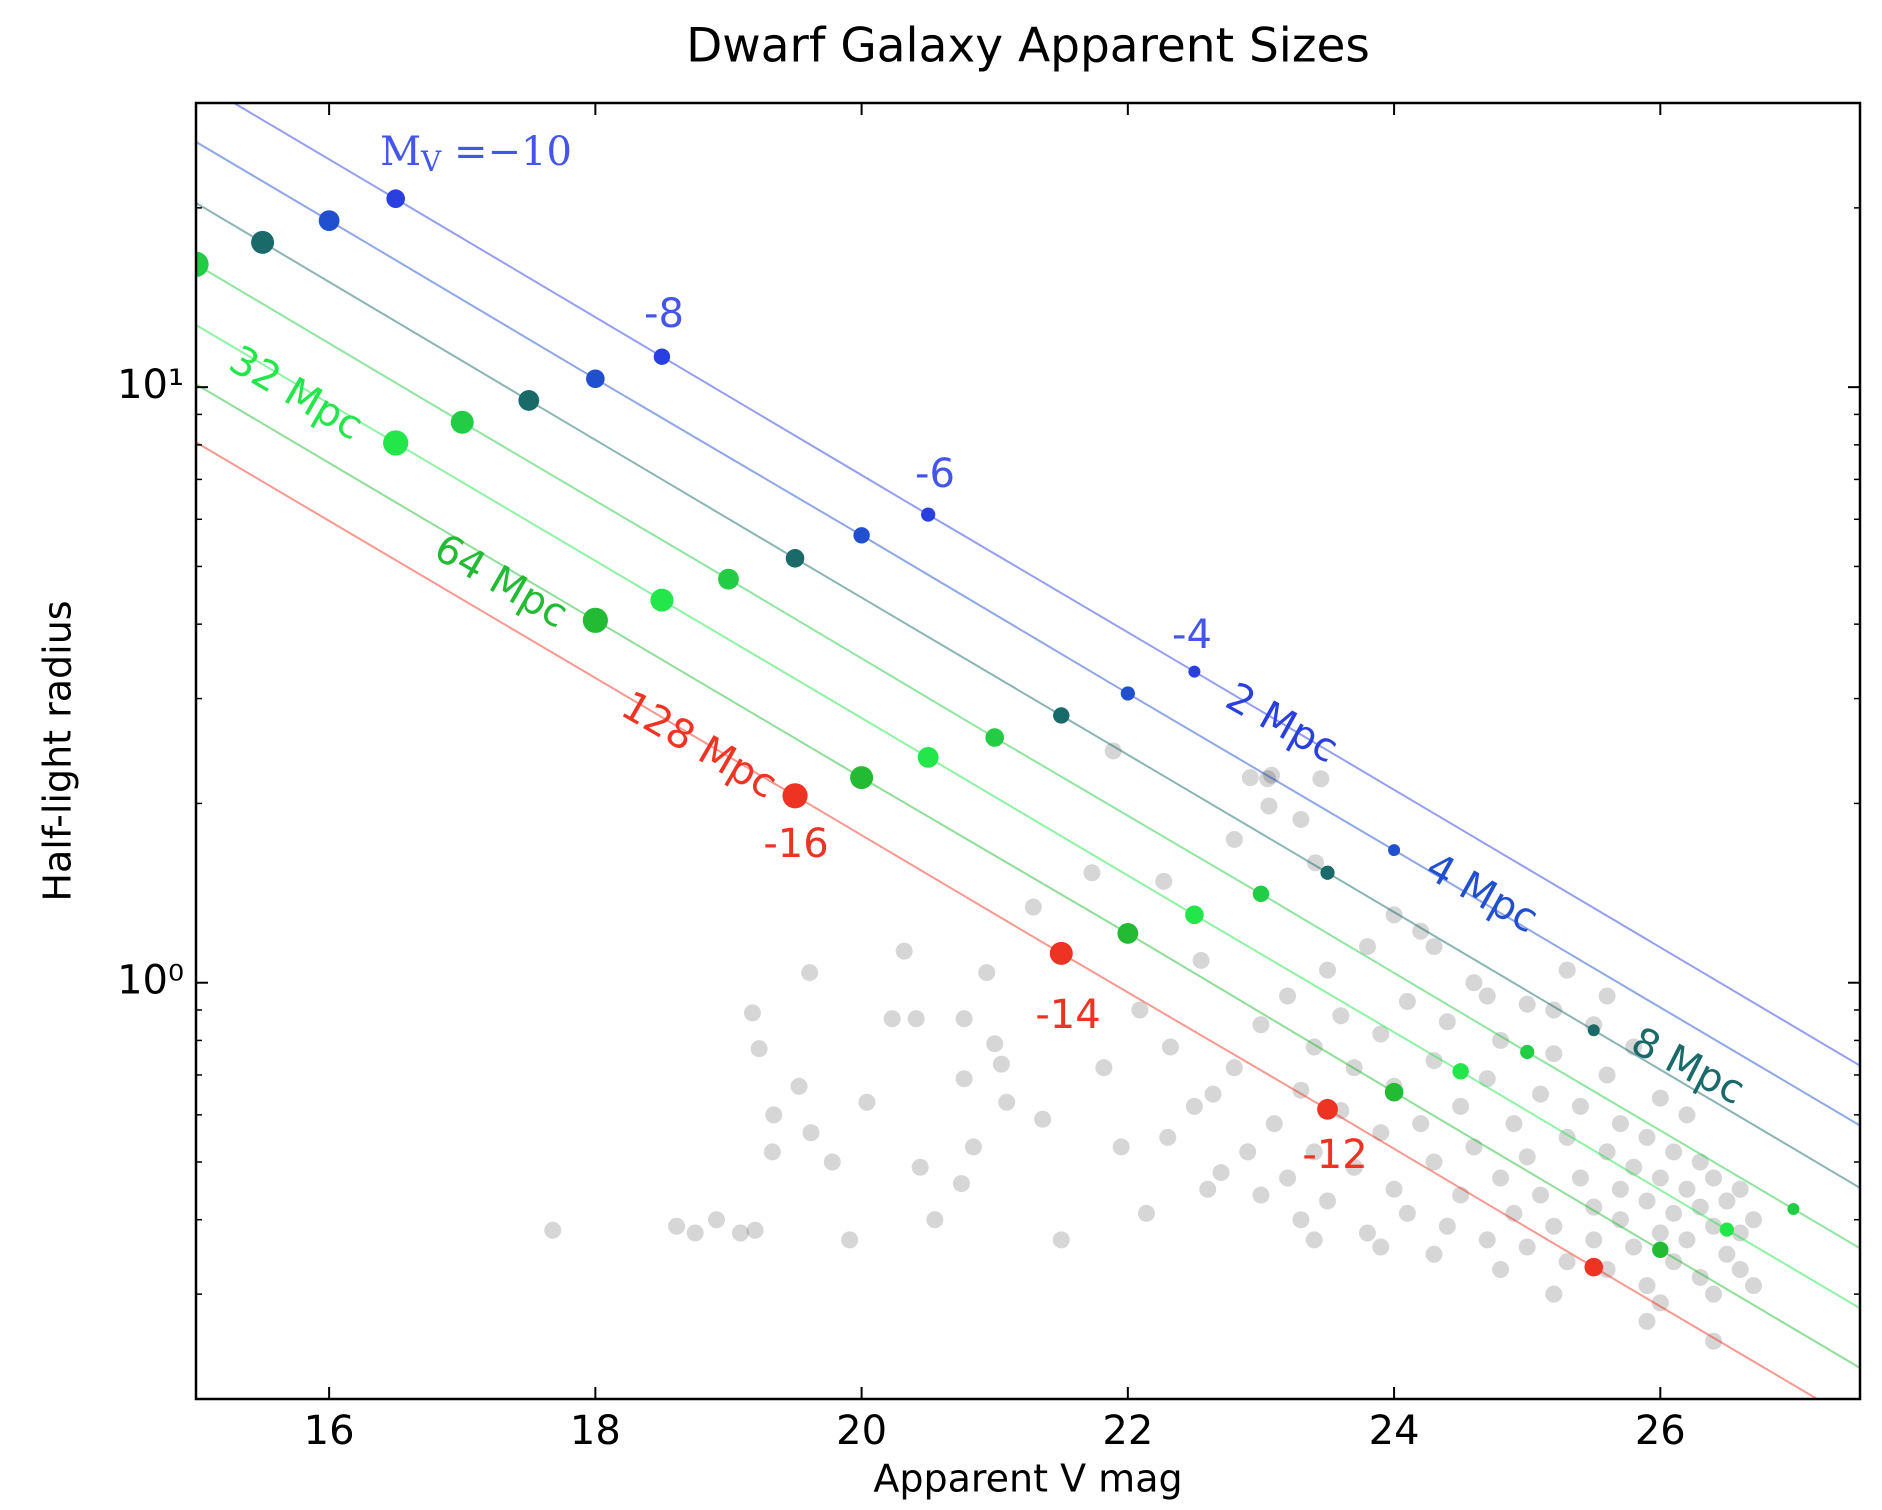 The width and height of the screenshot is (1882, 1510). I want to click on series-label: 4 Mpc, so click(1481, 893).